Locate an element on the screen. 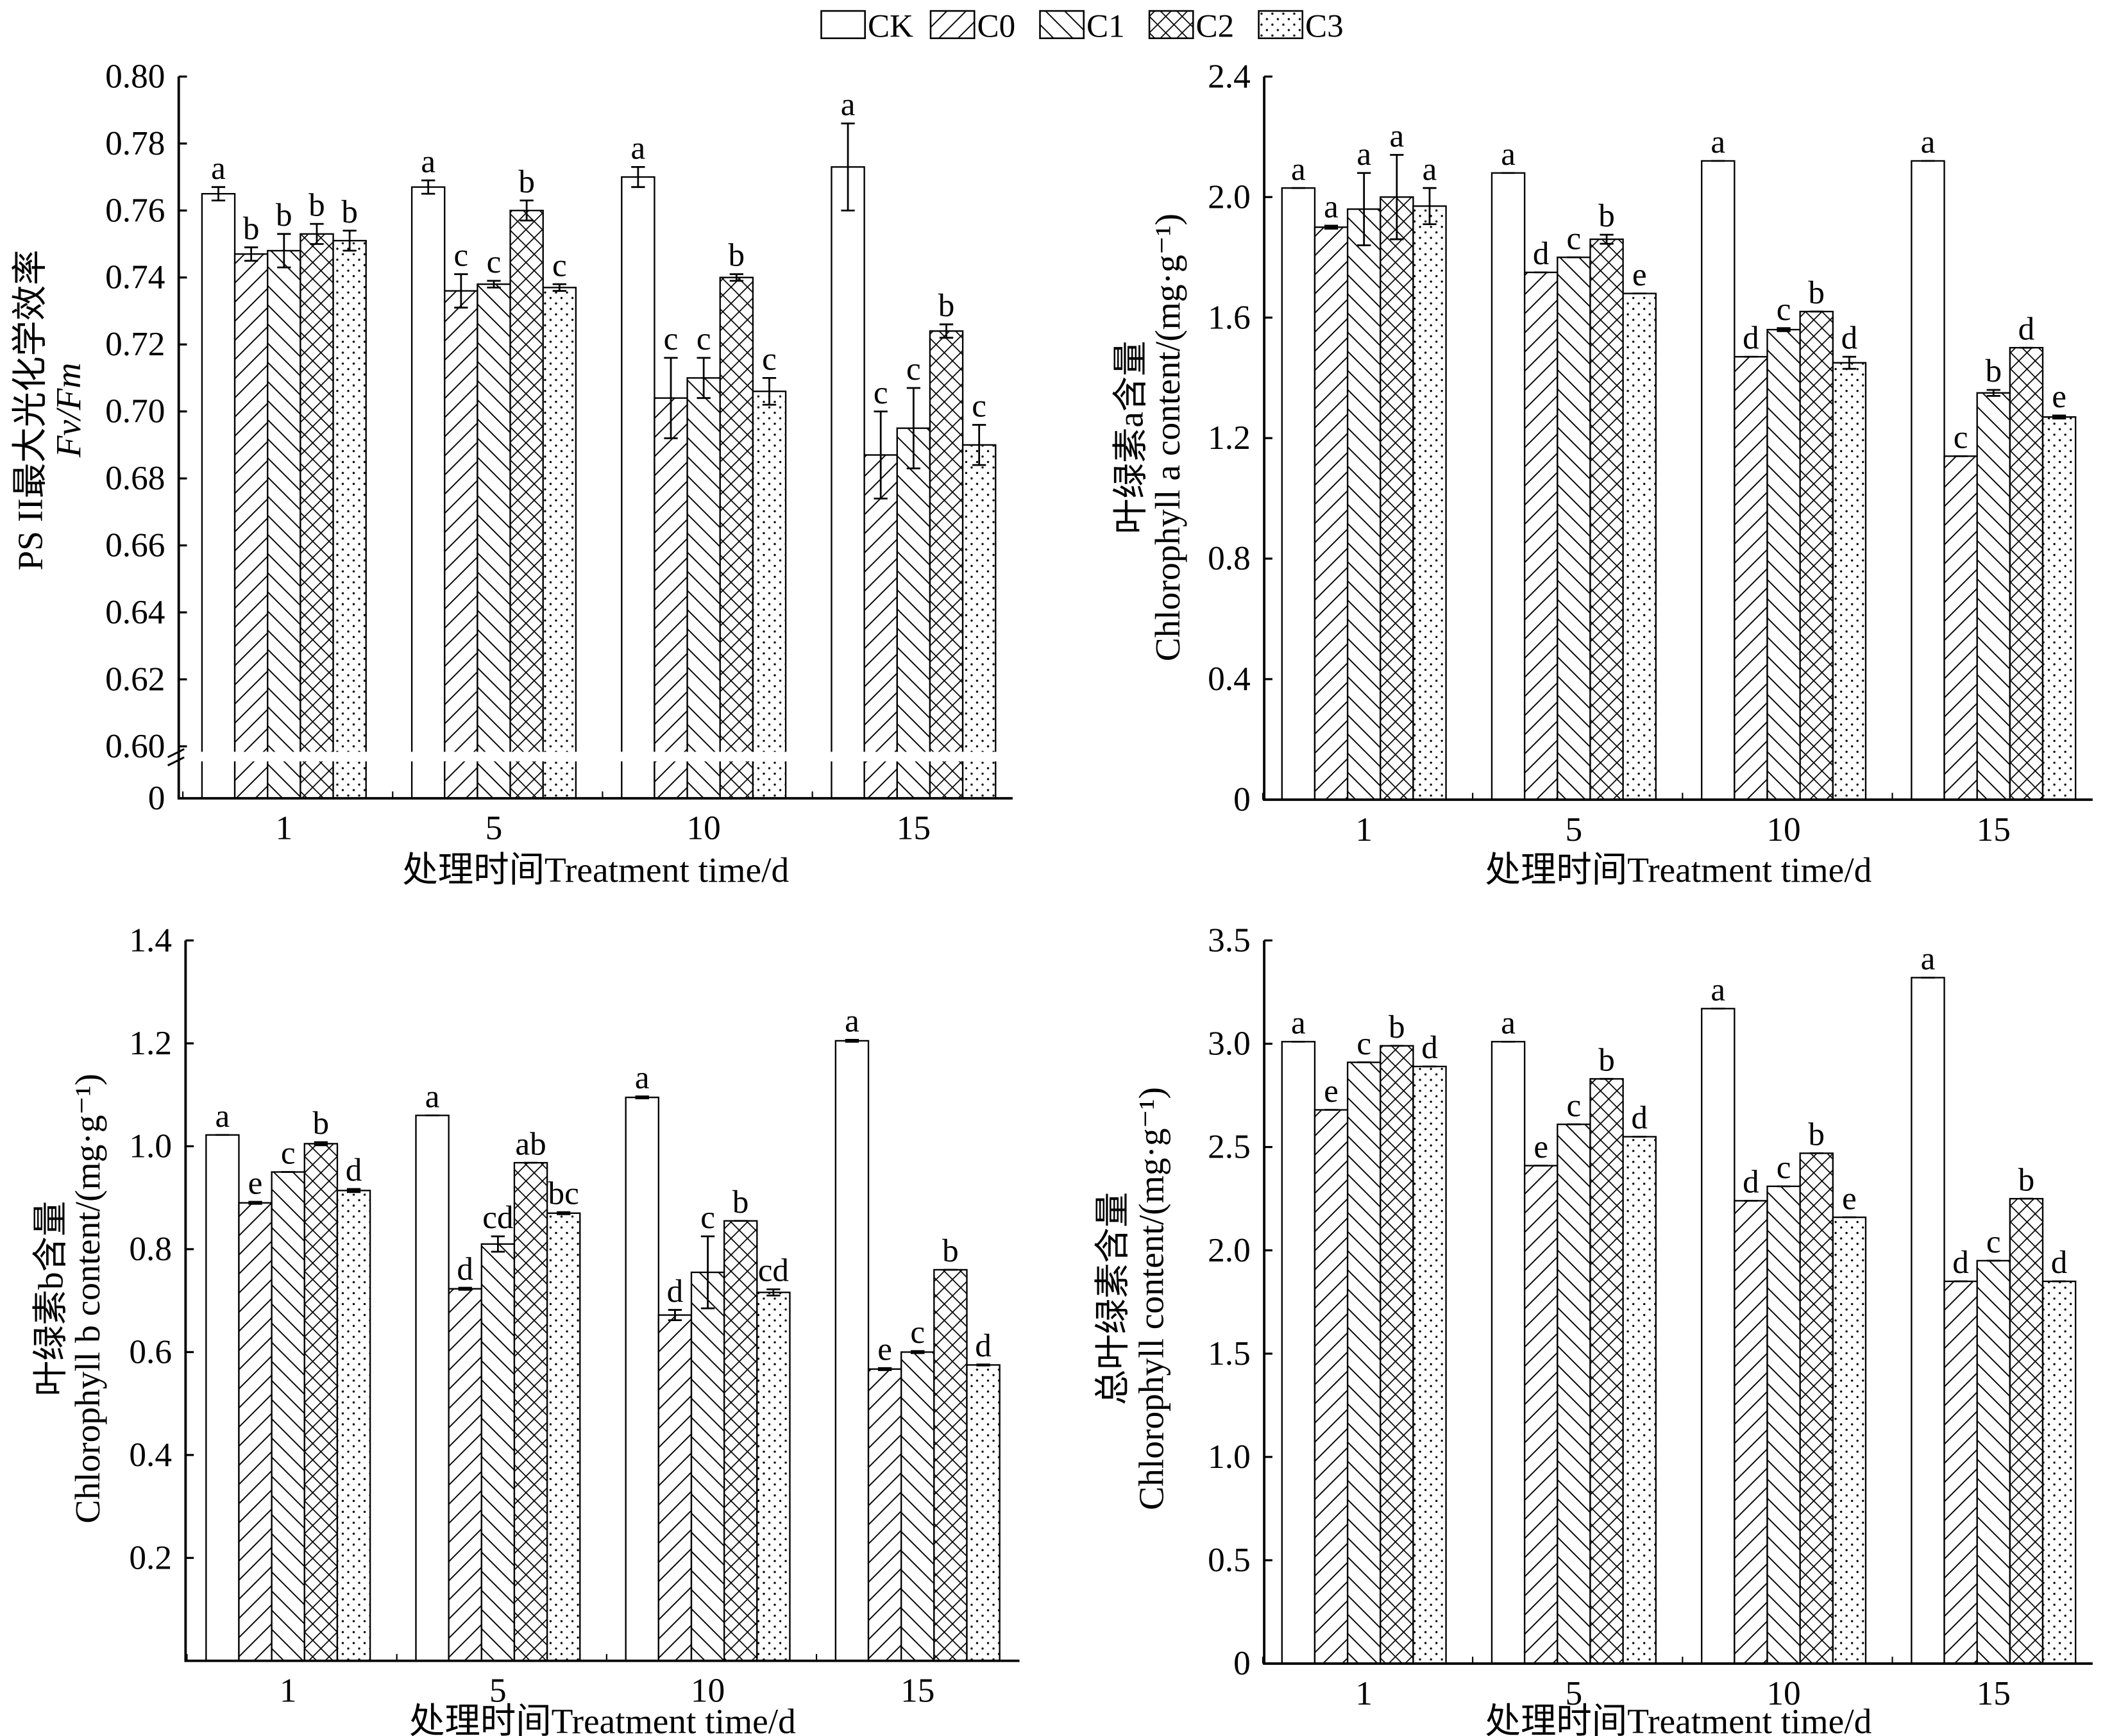 This screenshot has width=2121, height=1736. significance-letter: ab is located at coordinates (530, 1143).